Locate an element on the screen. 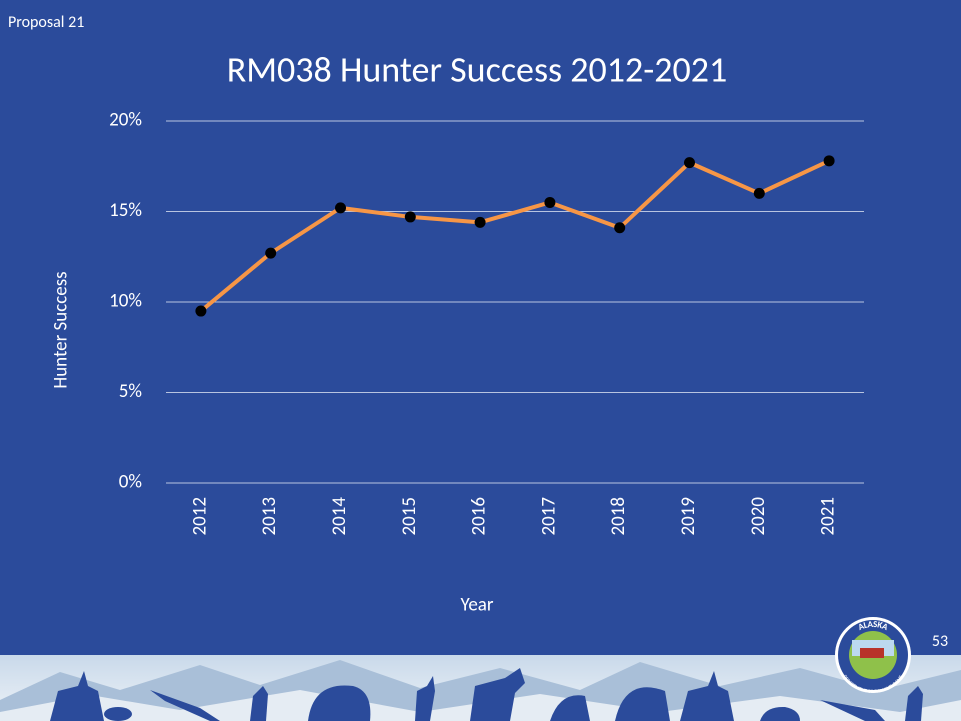 Image resolution: width=961 pixels, height=721 pixels. logo-top-text: ALASKA is located at coordinates (873, 626).